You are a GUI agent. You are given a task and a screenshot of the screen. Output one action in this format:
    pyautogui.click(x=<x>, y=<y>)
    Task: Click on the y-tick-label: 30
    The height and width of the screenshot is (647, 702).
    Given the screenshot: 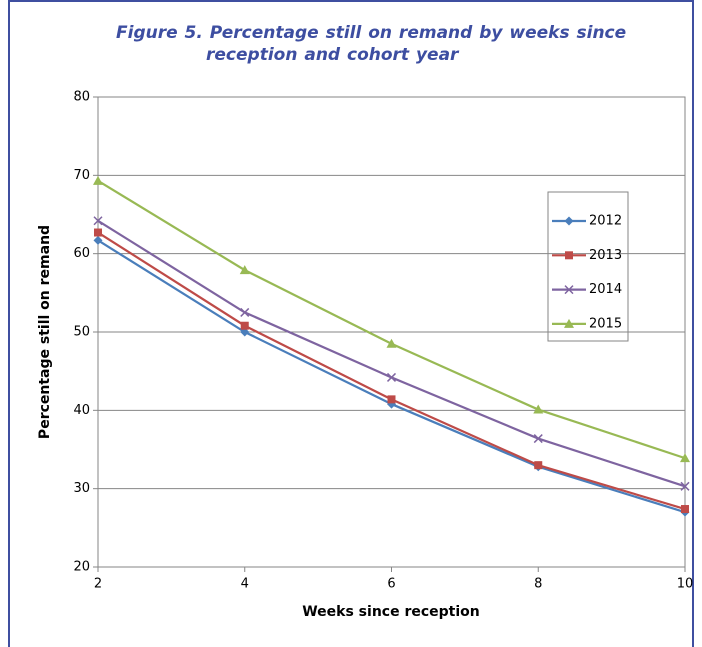 What is the action you would take?
    pyautogui.click(x=81, y=488)
    